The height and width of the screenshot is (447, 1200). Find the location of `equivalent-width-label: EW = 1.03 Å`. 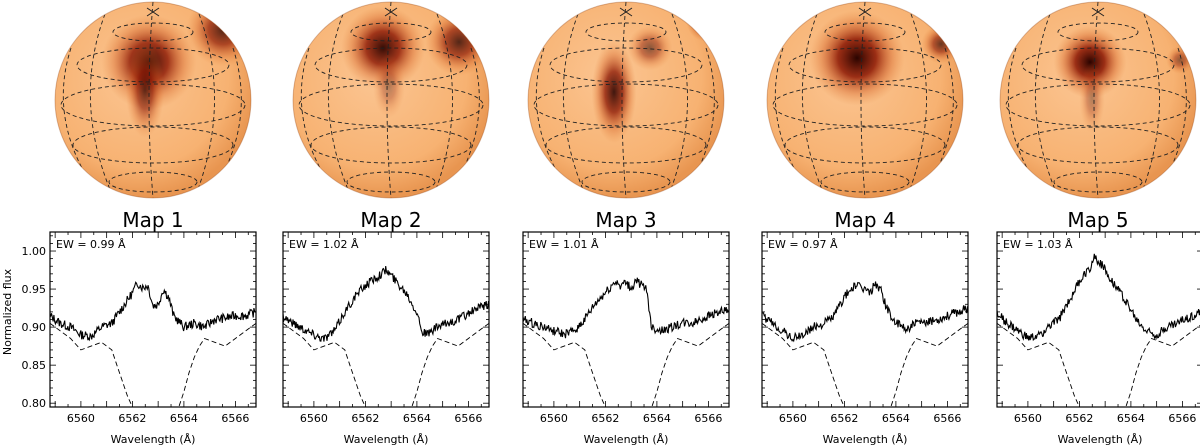

equivalent-width-label: EW = 1.03 Å is located at coordinates (1038, 244).